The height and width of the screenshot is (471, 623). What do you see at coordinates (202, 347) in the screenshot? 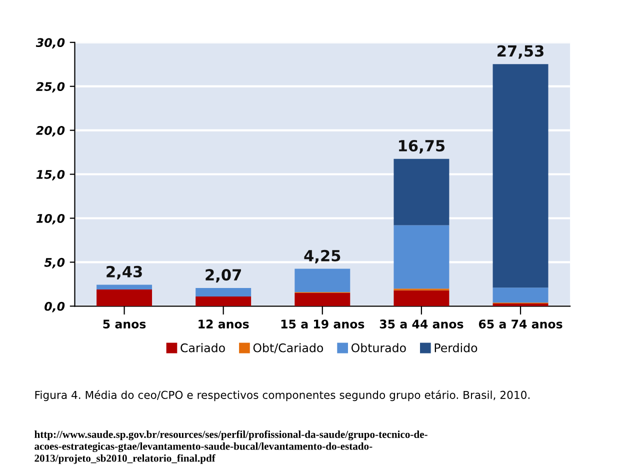
I see `legend-label: Cariado` at bounding box center [202, 347].